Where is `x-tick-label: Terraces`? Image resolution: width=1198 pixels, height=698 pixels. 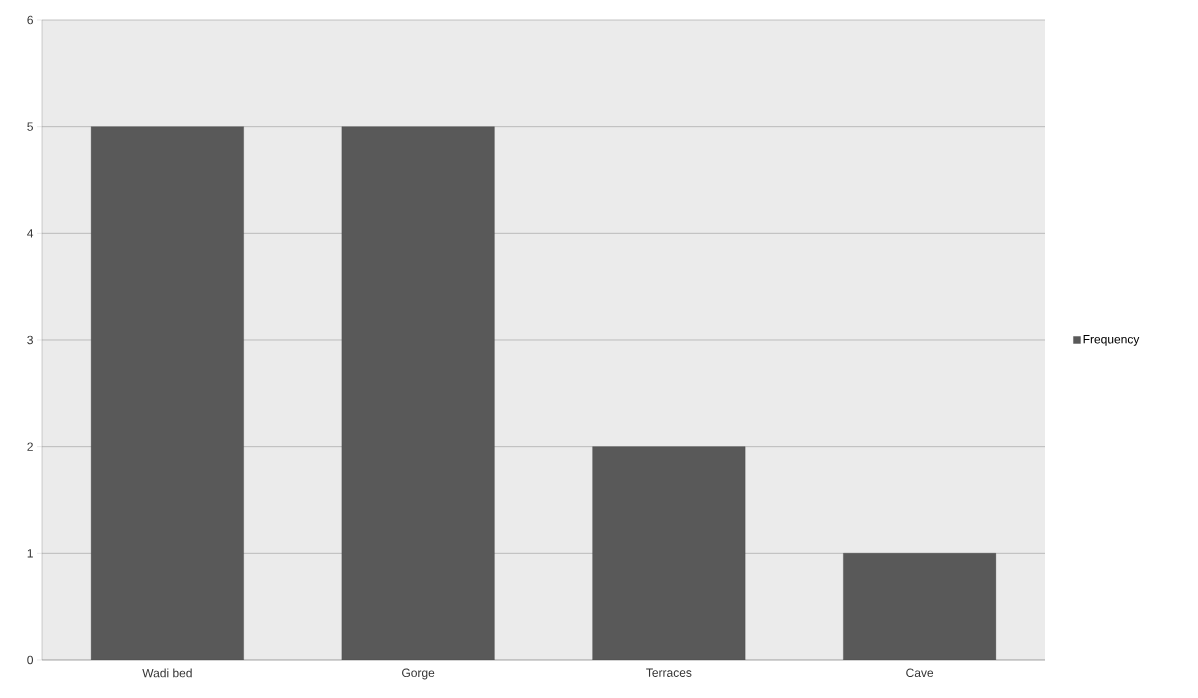 x-tick-label: Terraces is located at coordinates (669, 672).